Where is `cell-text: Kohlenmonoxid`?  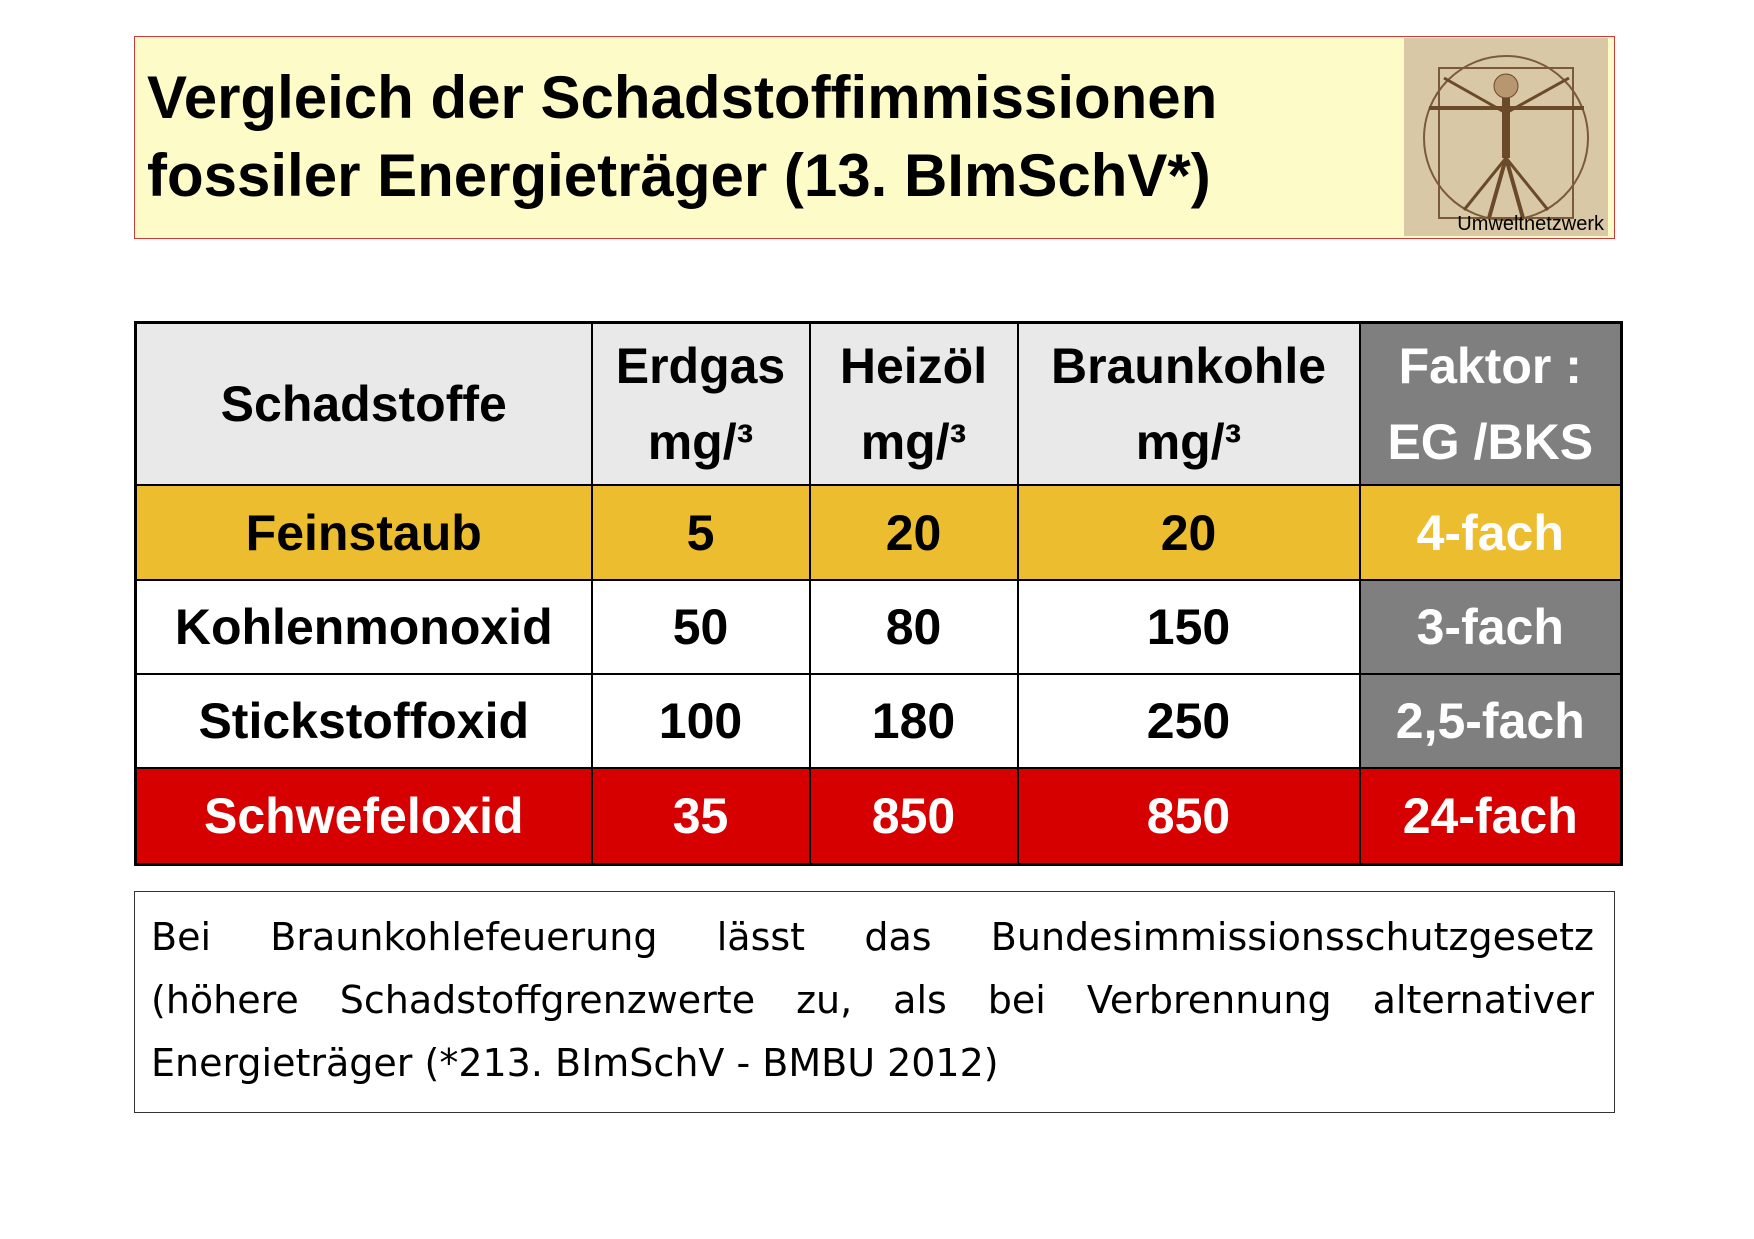
cell-text: Kohlenmonoxid is located at coordinates (363, 627).